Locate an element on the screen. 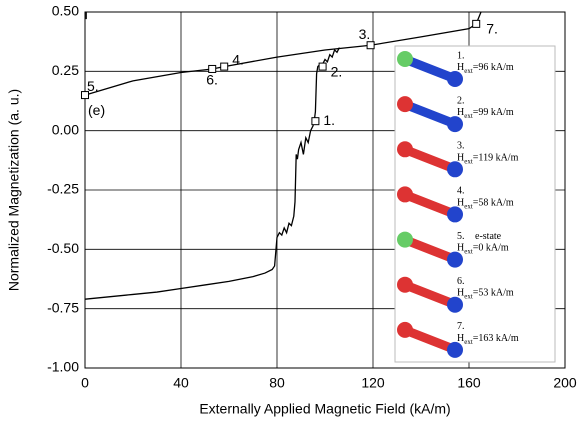  point-label: 4. is located at coordinates (238, 59).